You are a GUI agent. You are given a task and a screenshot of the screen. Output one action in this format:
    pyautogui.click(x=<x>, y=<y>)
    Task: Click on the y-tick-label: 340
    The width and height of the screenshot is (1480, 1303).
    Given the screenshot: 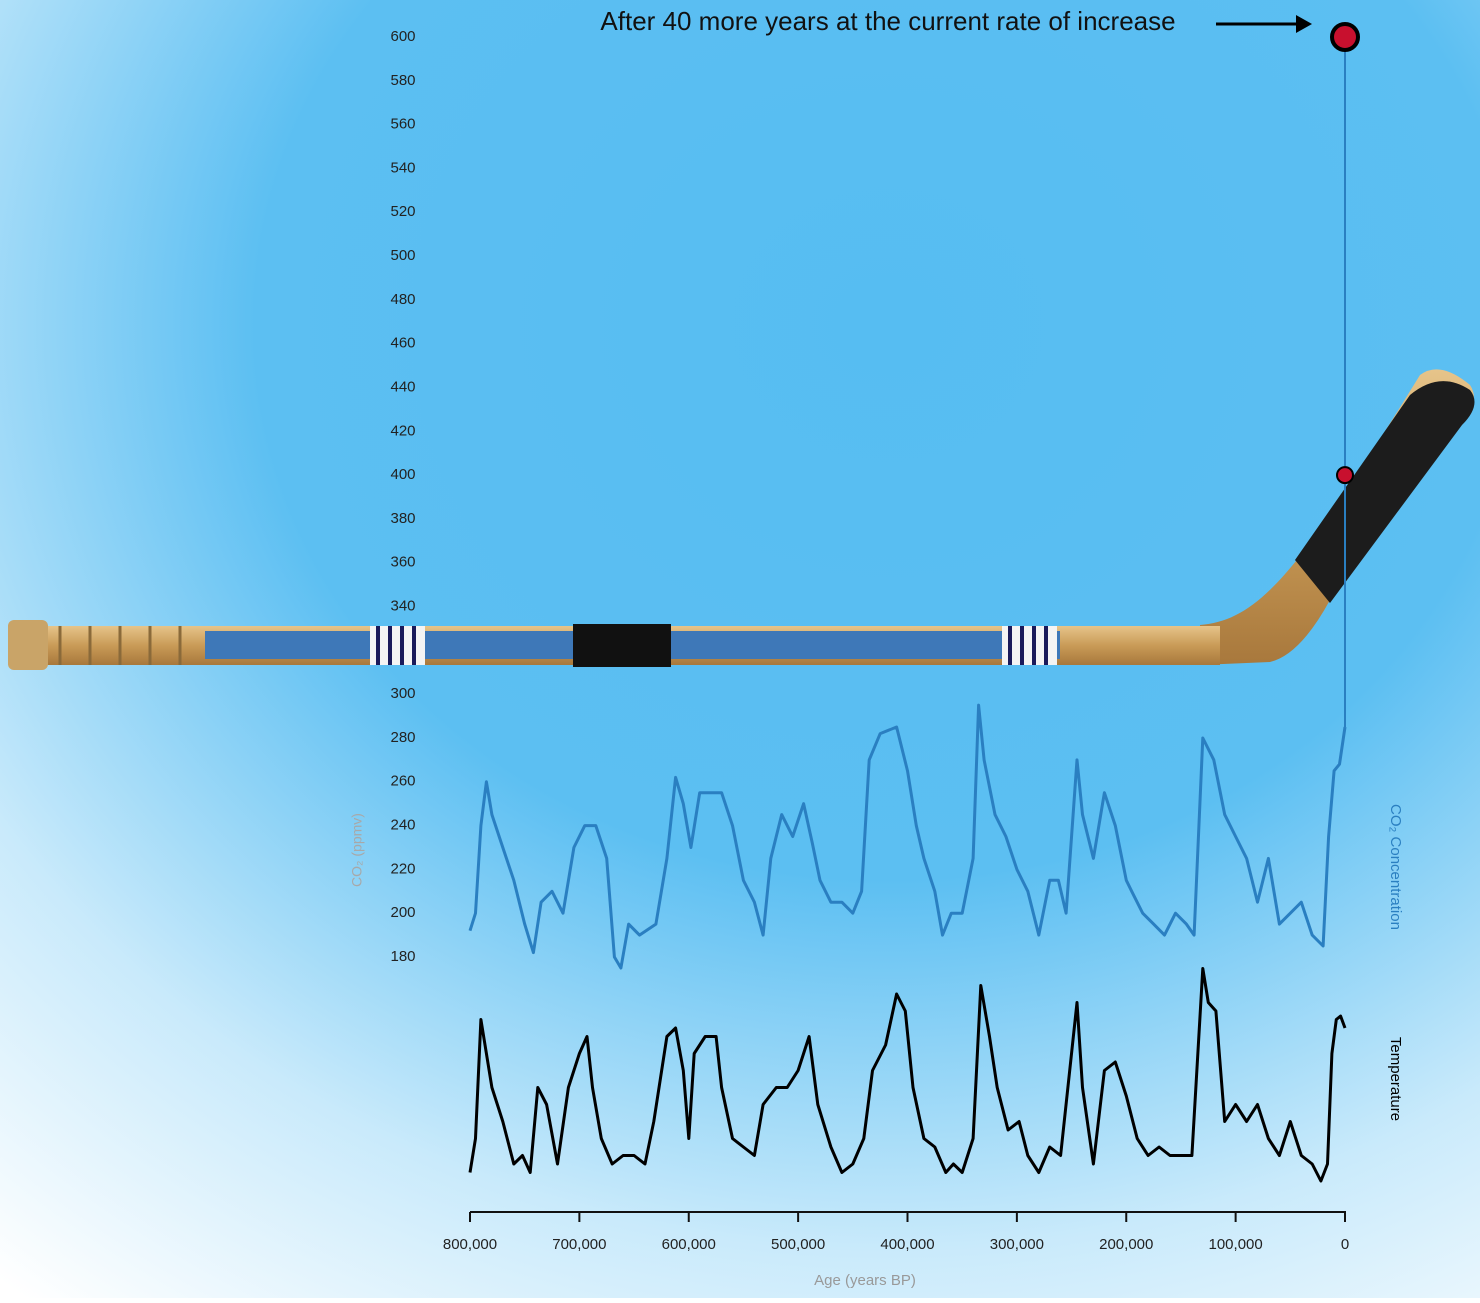 What is the action you would take?
    pyautogui.click(x=402, y=605)
    